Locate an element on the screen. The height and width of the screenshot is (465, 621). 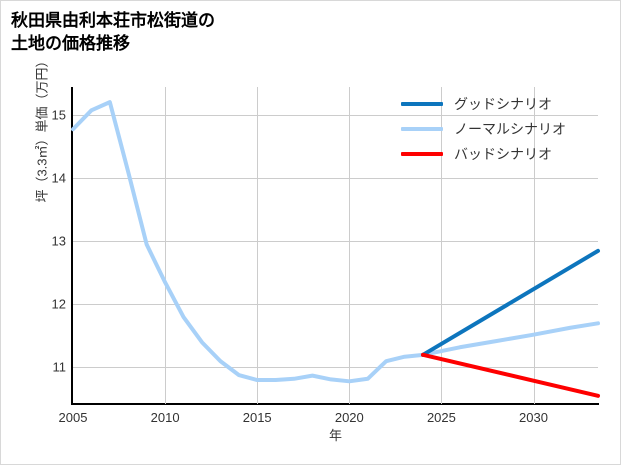
page-title: 秋田県由利本荘市松街道の 土地の価格推移 is located at coordinates (113, 32).